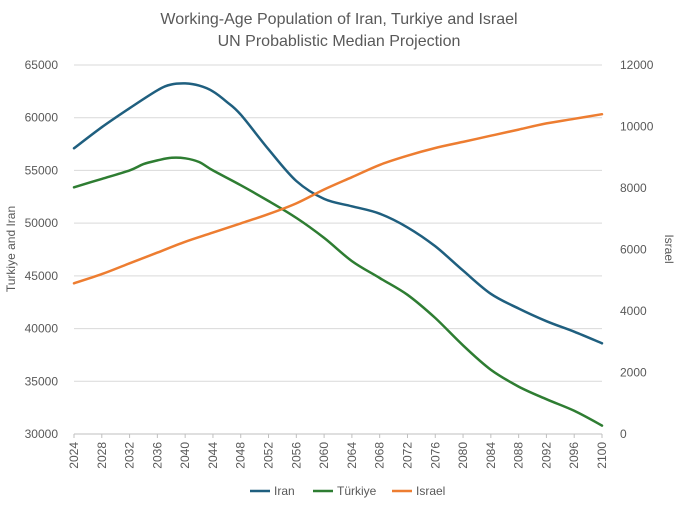 This screenshot has height=509, width=678. Describe the element at coordinates (42, 223) in the screenshot. I see `left-tick-label: 50000` at that location.